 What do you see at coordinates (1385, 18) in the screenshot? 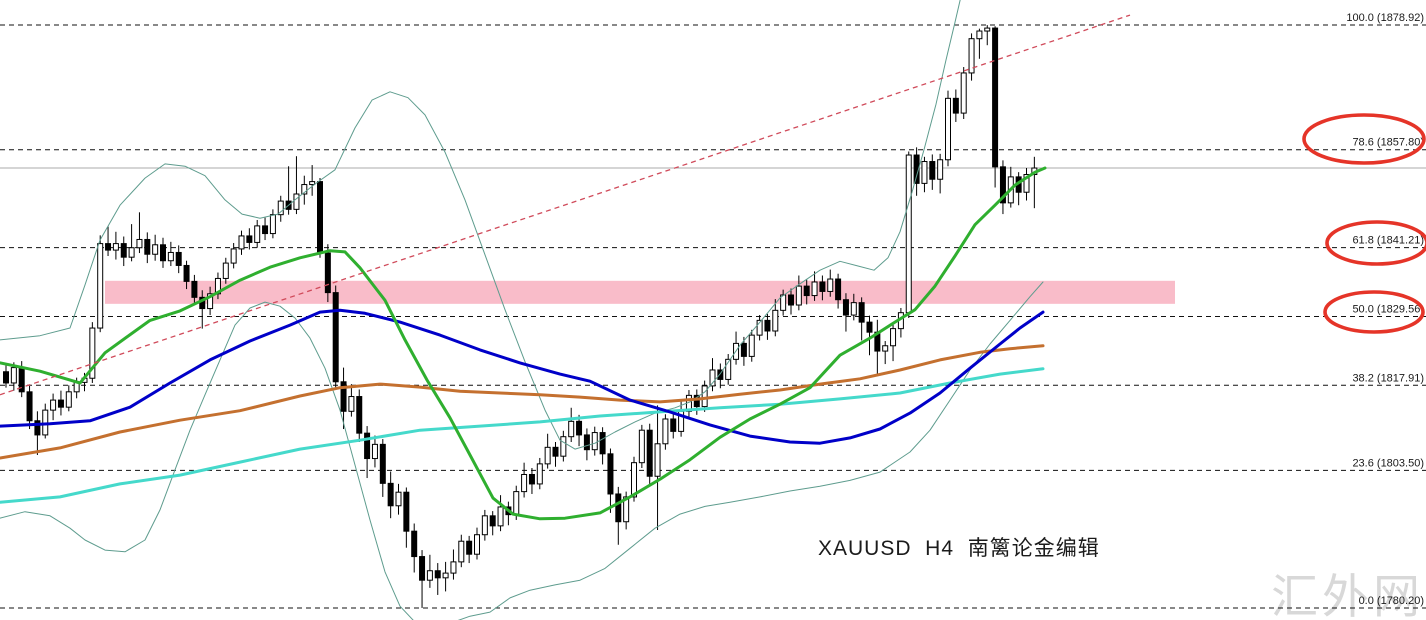
I see `fib-label-100.0: 100.0 (1878.92)` at bounding box center [1385, 18].